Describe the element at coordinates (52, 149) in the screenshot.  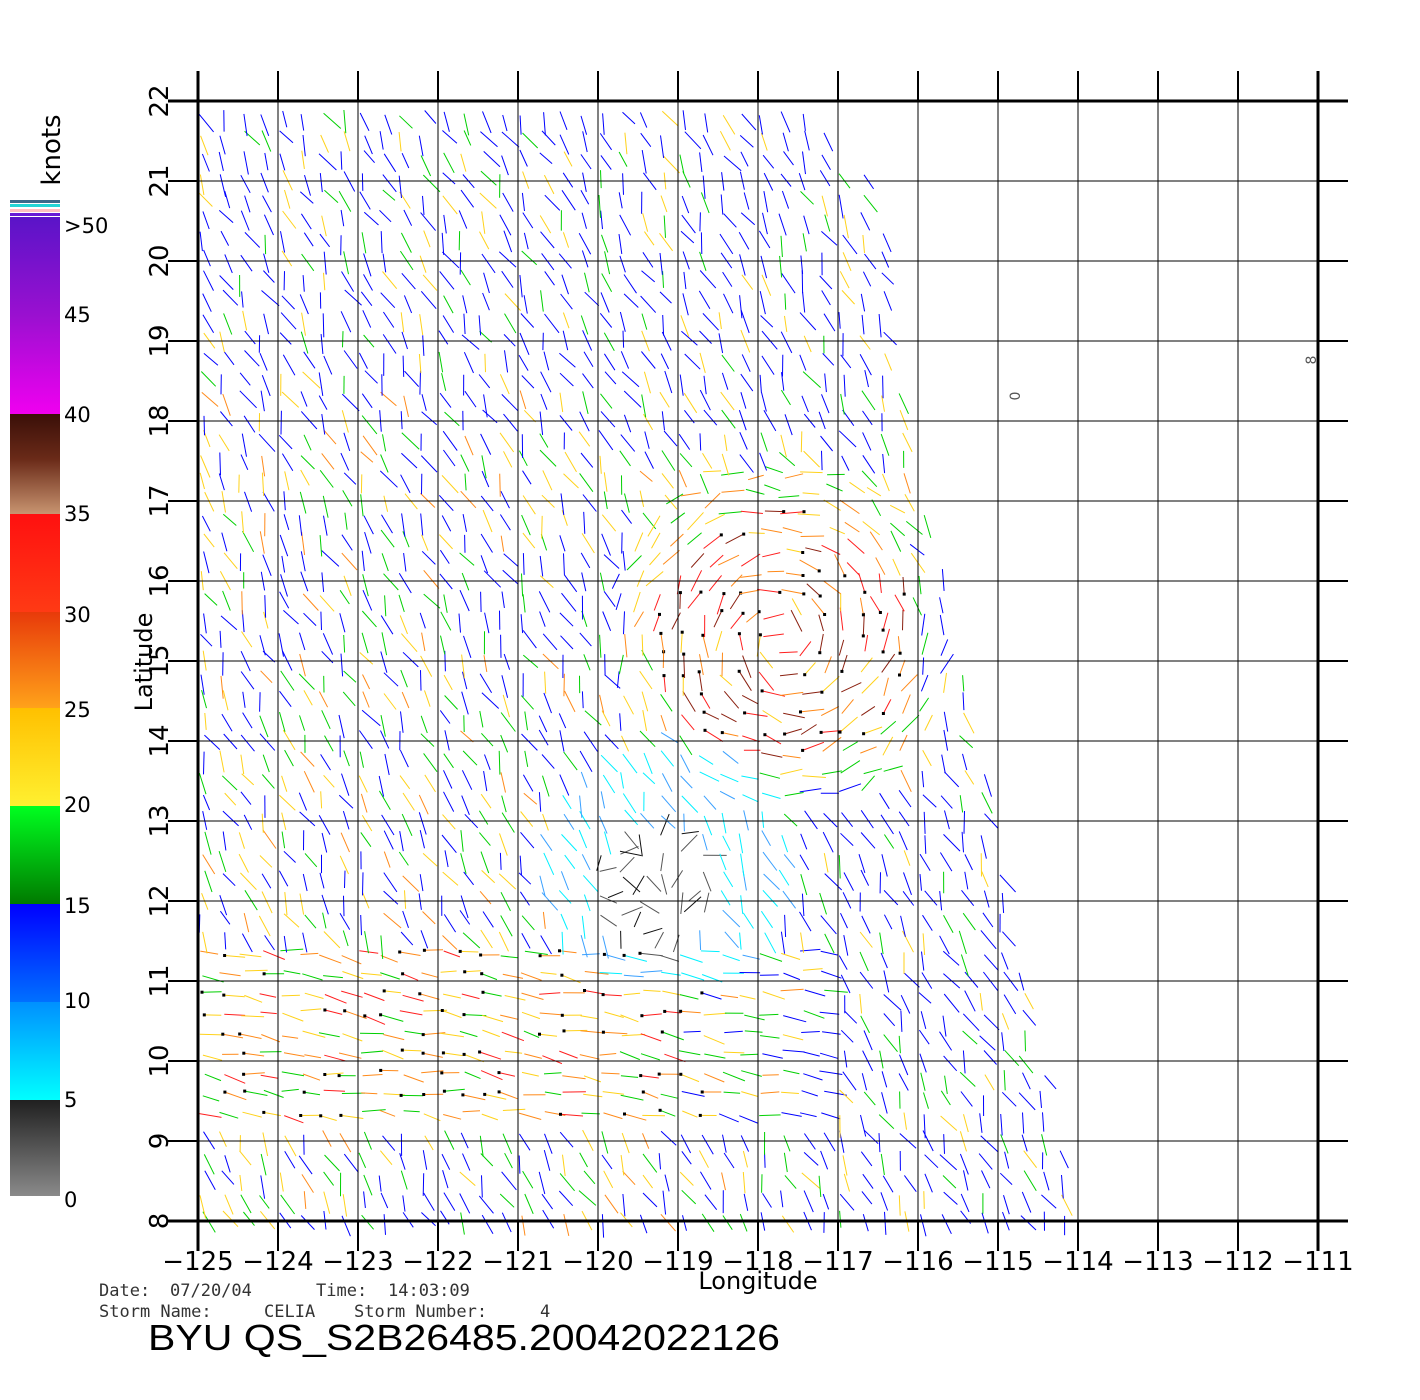
I see `legend-unit-label: knots` at that location.